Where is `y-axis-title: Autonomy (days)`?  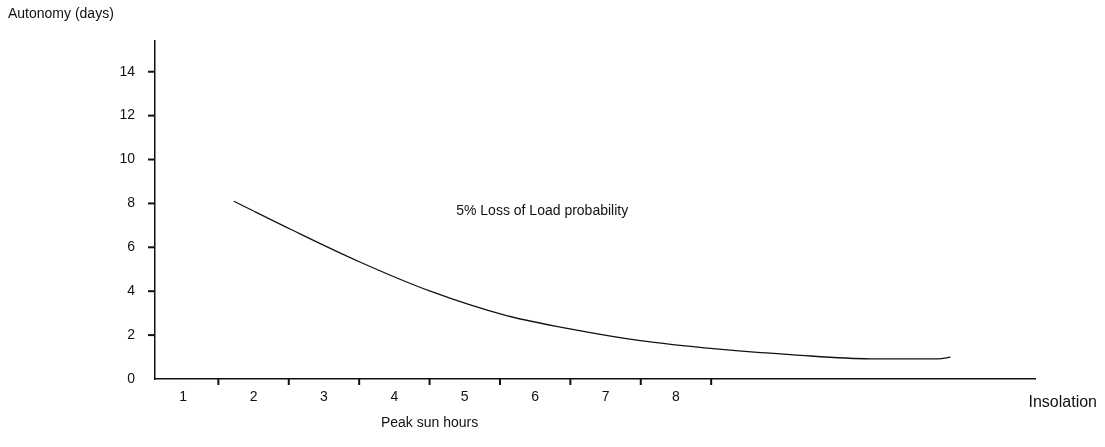
y-axis-title: Autonomy (days) is located at coordinates (61, 12).